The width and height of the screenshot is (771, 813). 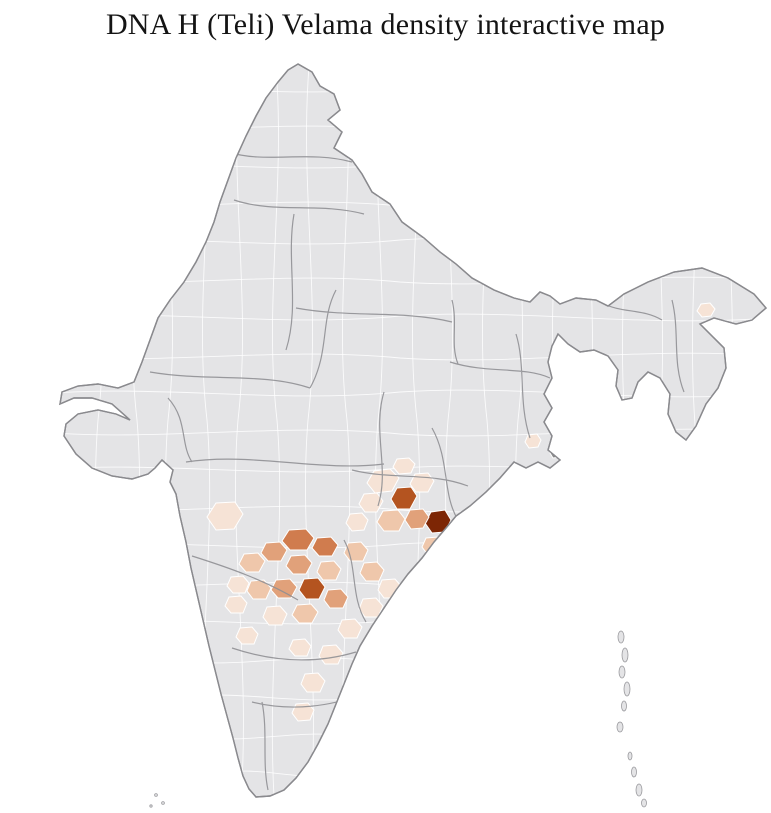 What do you see at coordinates (157, 800) in the screenshot?
I see `lakshadweep-islands` at bounding box center [157, 800].